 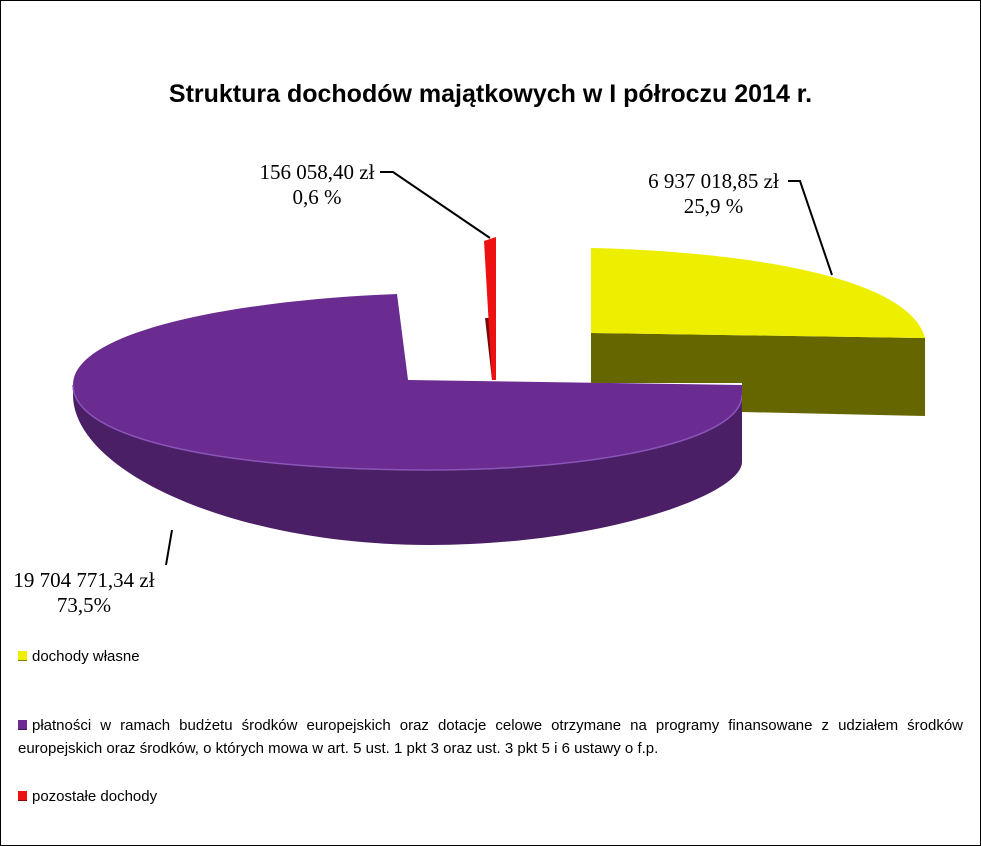 What do you see at coordinates (810, 228) in the screenshot?
I see `leader-line-wlasne` at bounding box center [810, 228].